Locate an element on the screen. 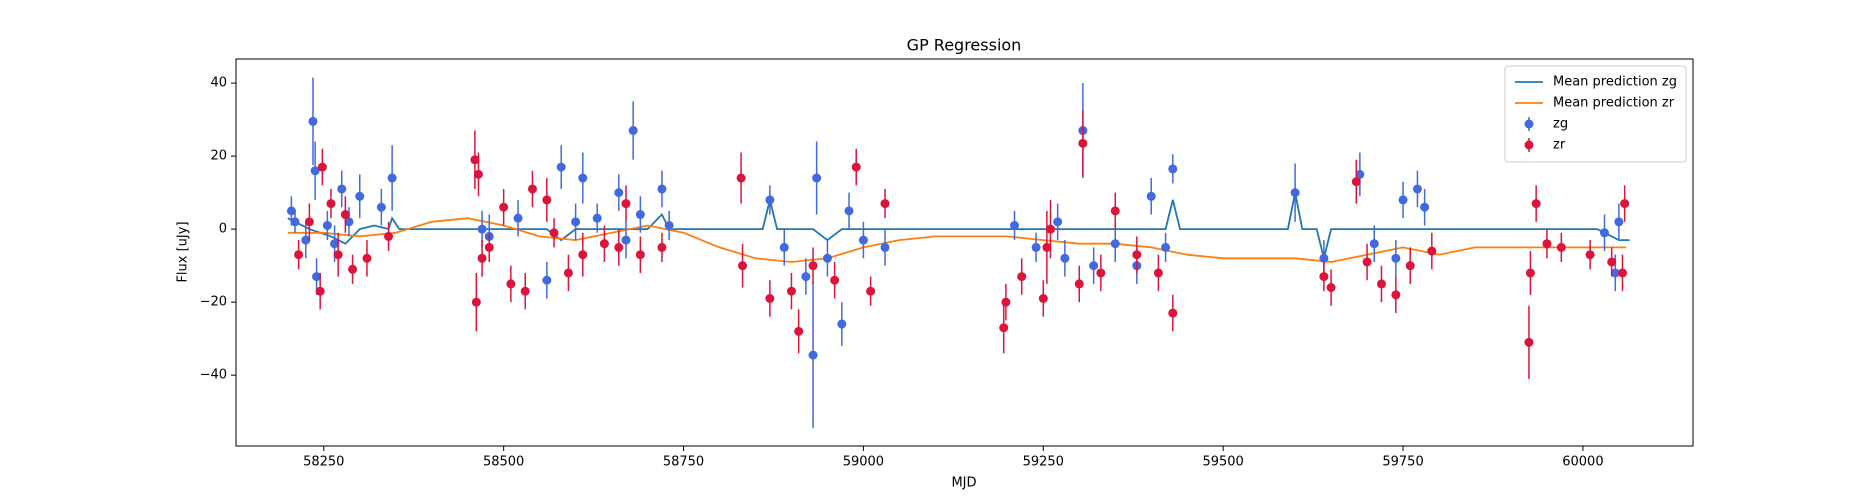  legend-swatch is located at coordinates (1529, 145).